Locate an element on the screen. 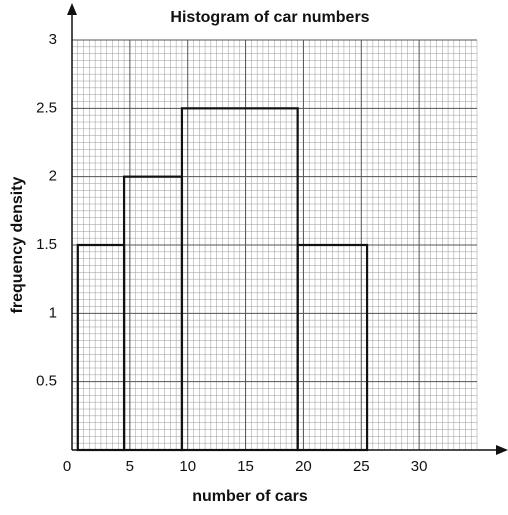  x-tick-label: 0 is located at coordinates (67, 466).